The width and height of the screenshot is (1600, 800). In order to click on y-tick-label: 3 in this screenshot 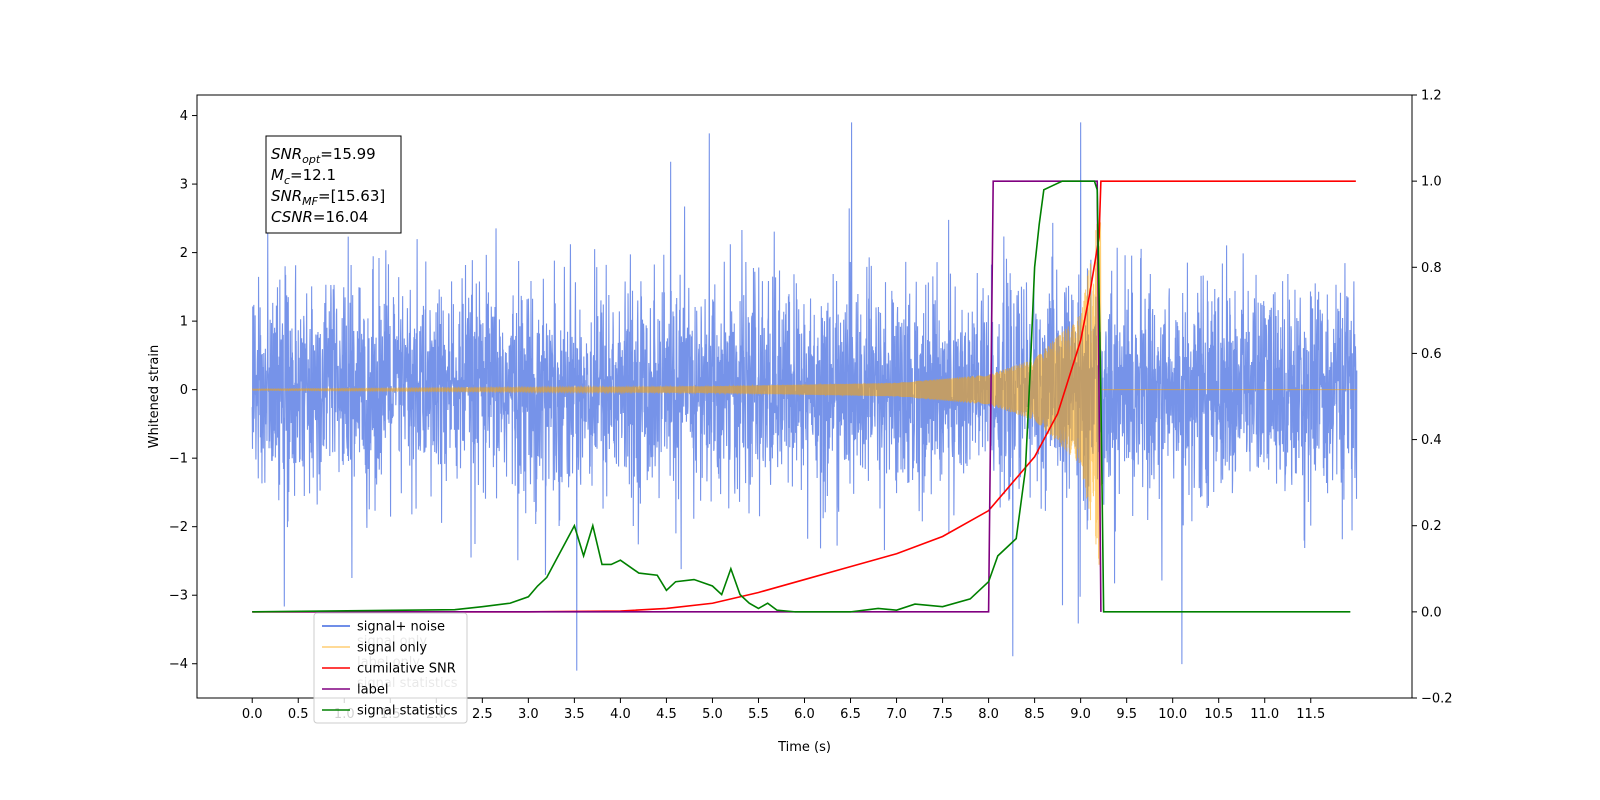, I will do `click(184, 185)`.